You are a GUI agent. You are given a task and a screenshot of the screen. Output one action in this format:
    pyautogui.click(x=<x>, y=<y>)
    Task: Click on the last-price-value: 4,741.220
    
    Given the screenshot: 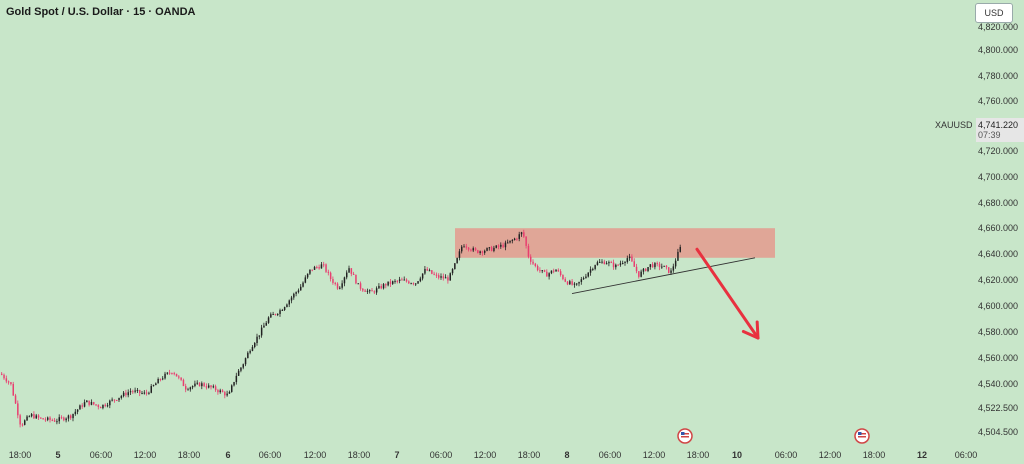 What is the action you would take?
    pyautogui.click(x=998, y=125)
    